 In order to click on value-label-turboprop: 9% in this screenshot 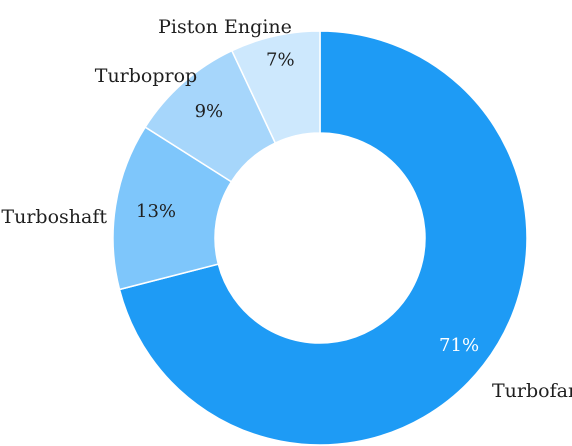, I will do `click(209, 111)`.